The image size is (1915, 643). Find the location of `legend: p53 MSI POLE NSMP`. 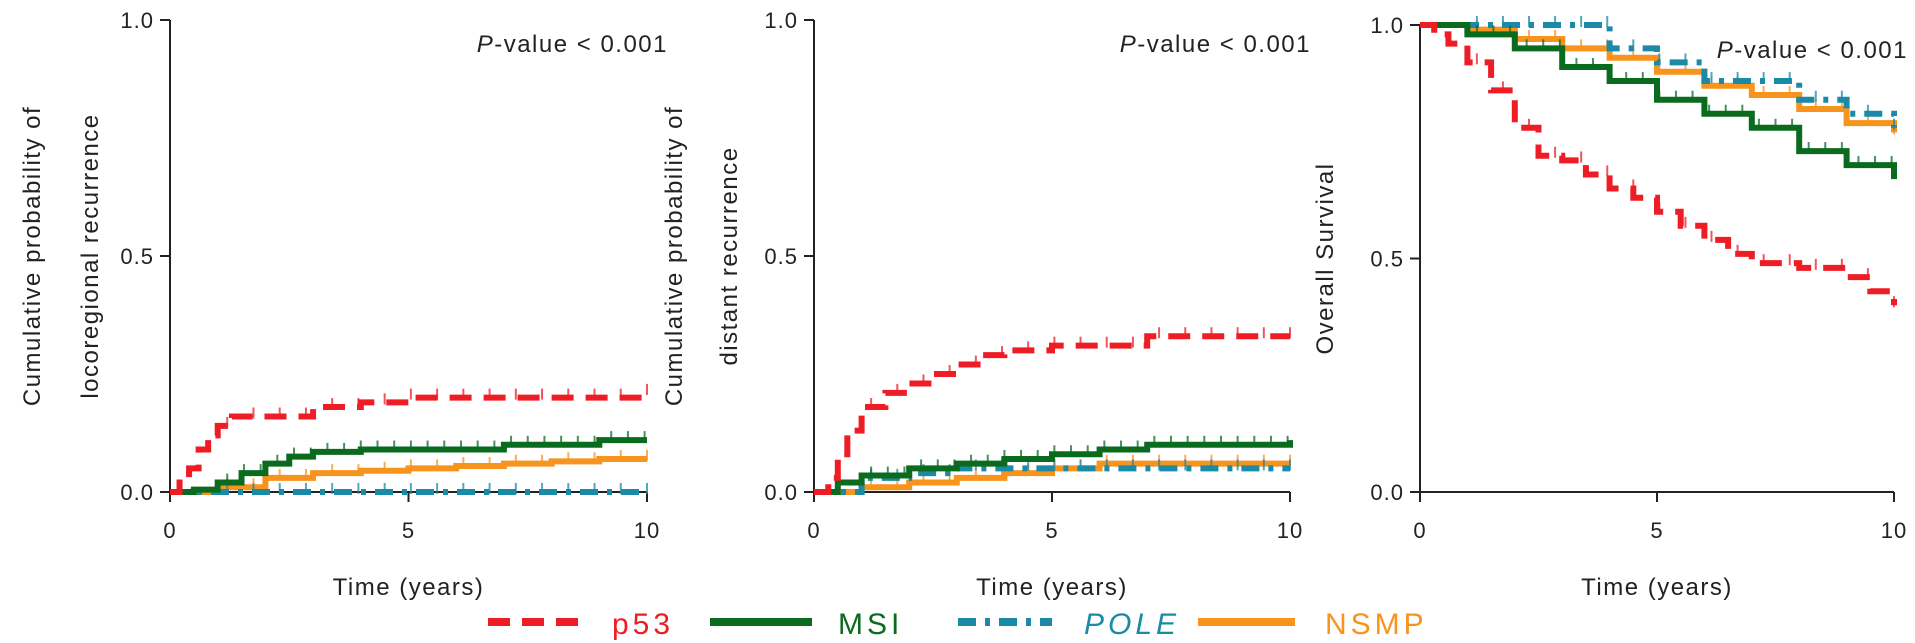

legend: p53 MSI POLE NSMP is located at coordinates (958, 624).